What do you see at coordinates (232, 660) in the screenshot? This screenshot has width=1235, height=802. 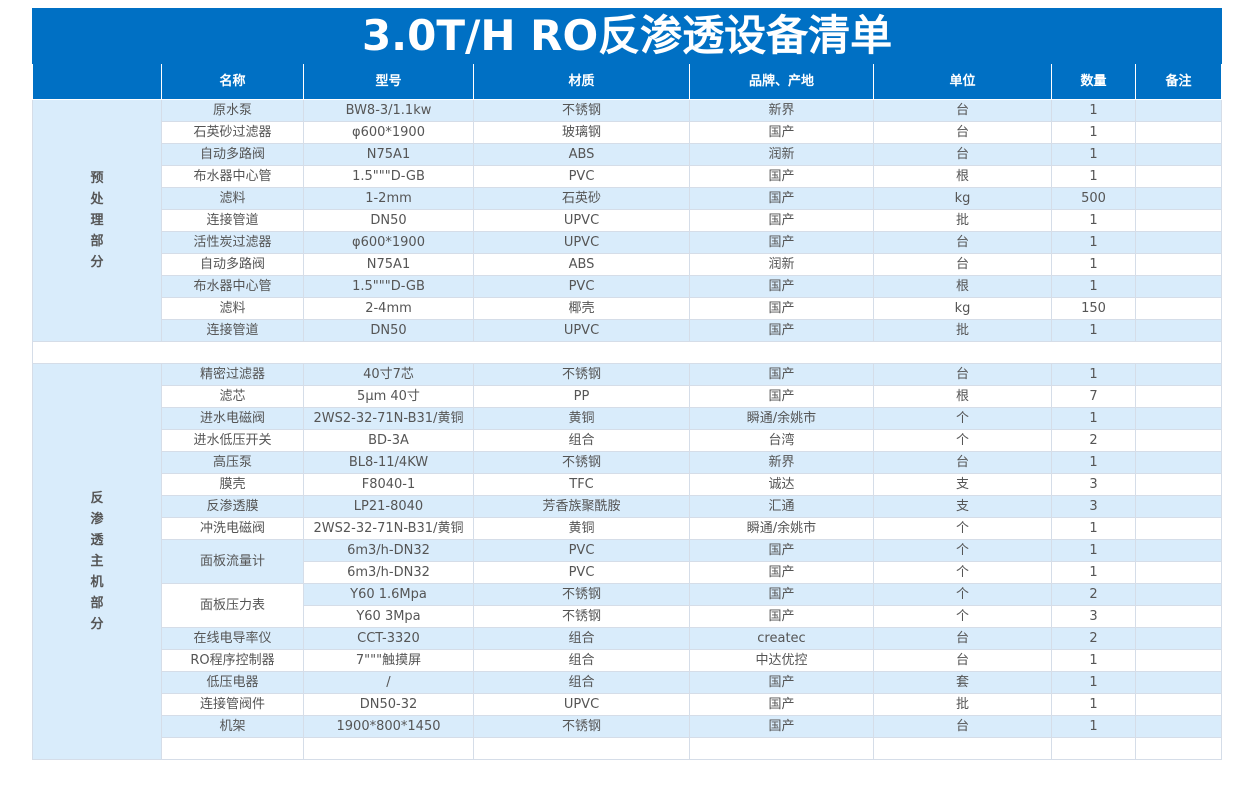 I see `name-cell: RO程序控制器` at bounding box center [232, 660].